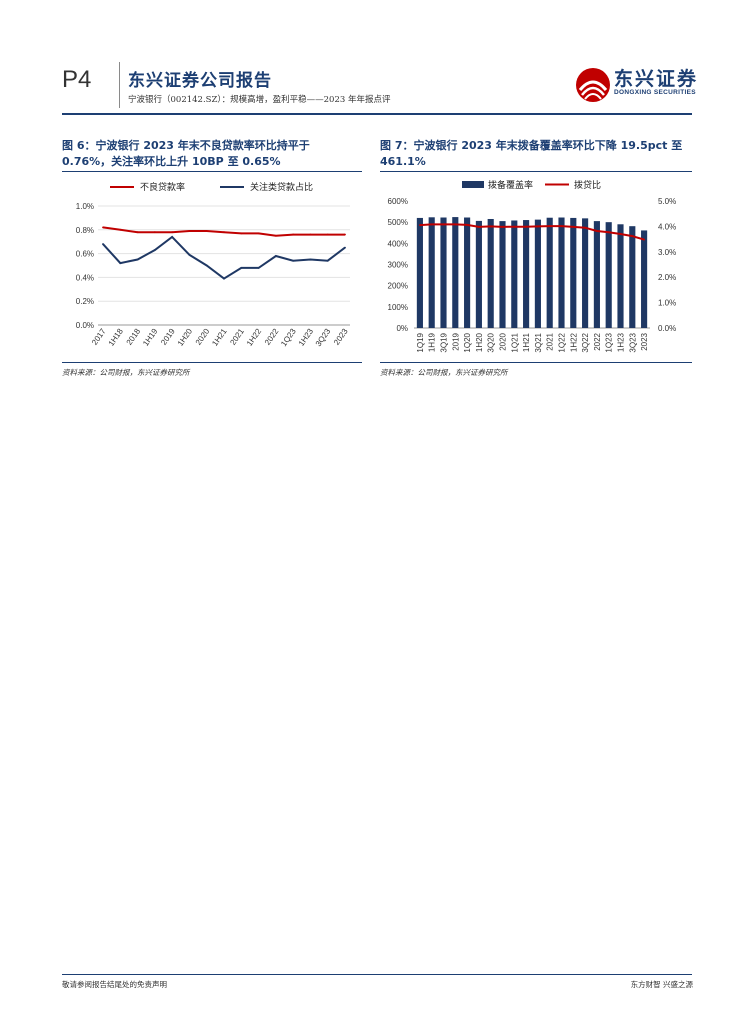 This screenshot has height=1024, width=755. What do you see at coordinates (85, 230) in the screenshot?
I see `y-tick-label: 0.8%` at bounding box center [85, 230].